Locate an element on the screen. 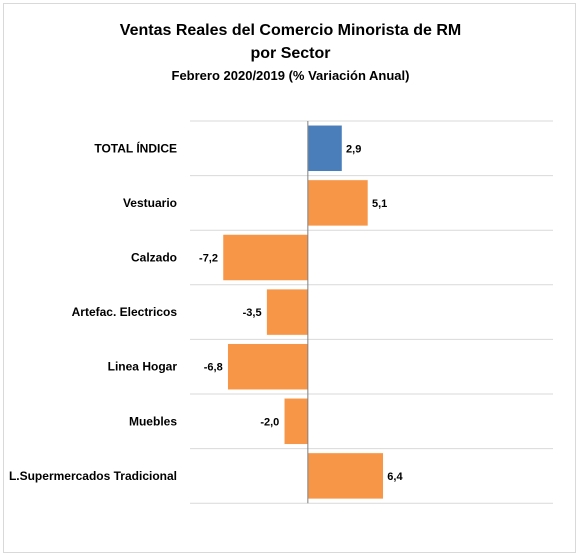  value-label: 5,1 is located at coordinates (379, 204).